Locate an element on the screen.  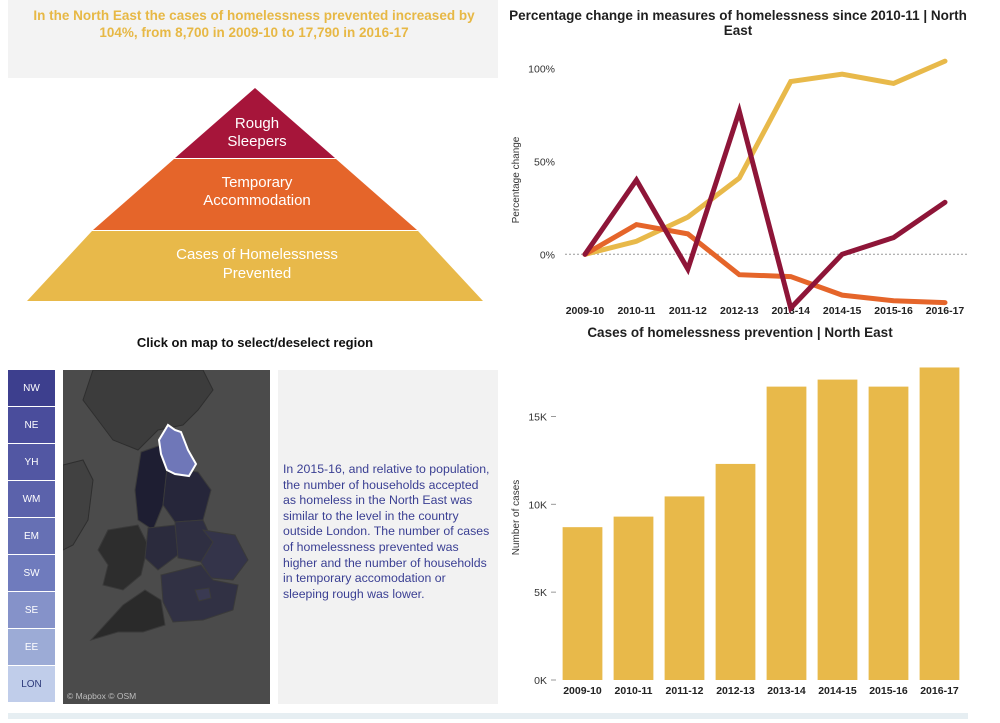
map-region-wm is located at coordinates (161, 547).